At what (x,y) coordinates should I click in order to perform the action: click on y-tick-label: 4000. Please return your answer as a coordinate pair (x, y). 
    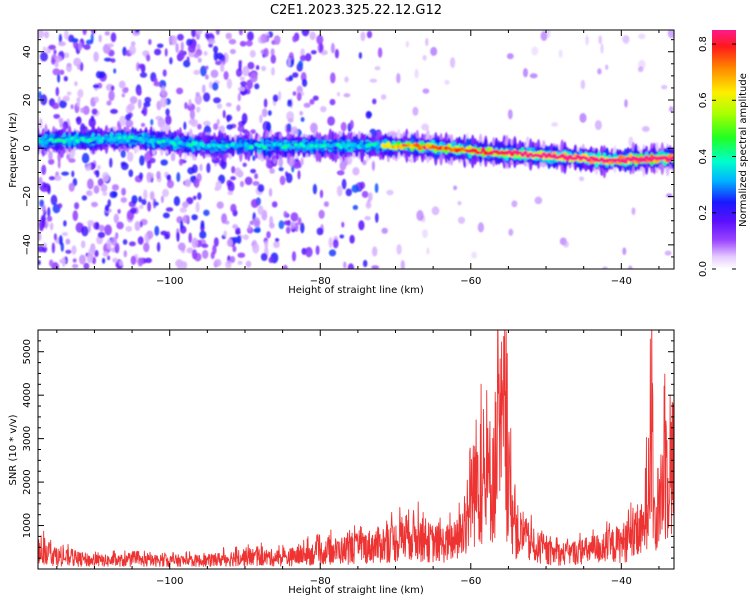
    Looking at the image, I should click on (27, 394).